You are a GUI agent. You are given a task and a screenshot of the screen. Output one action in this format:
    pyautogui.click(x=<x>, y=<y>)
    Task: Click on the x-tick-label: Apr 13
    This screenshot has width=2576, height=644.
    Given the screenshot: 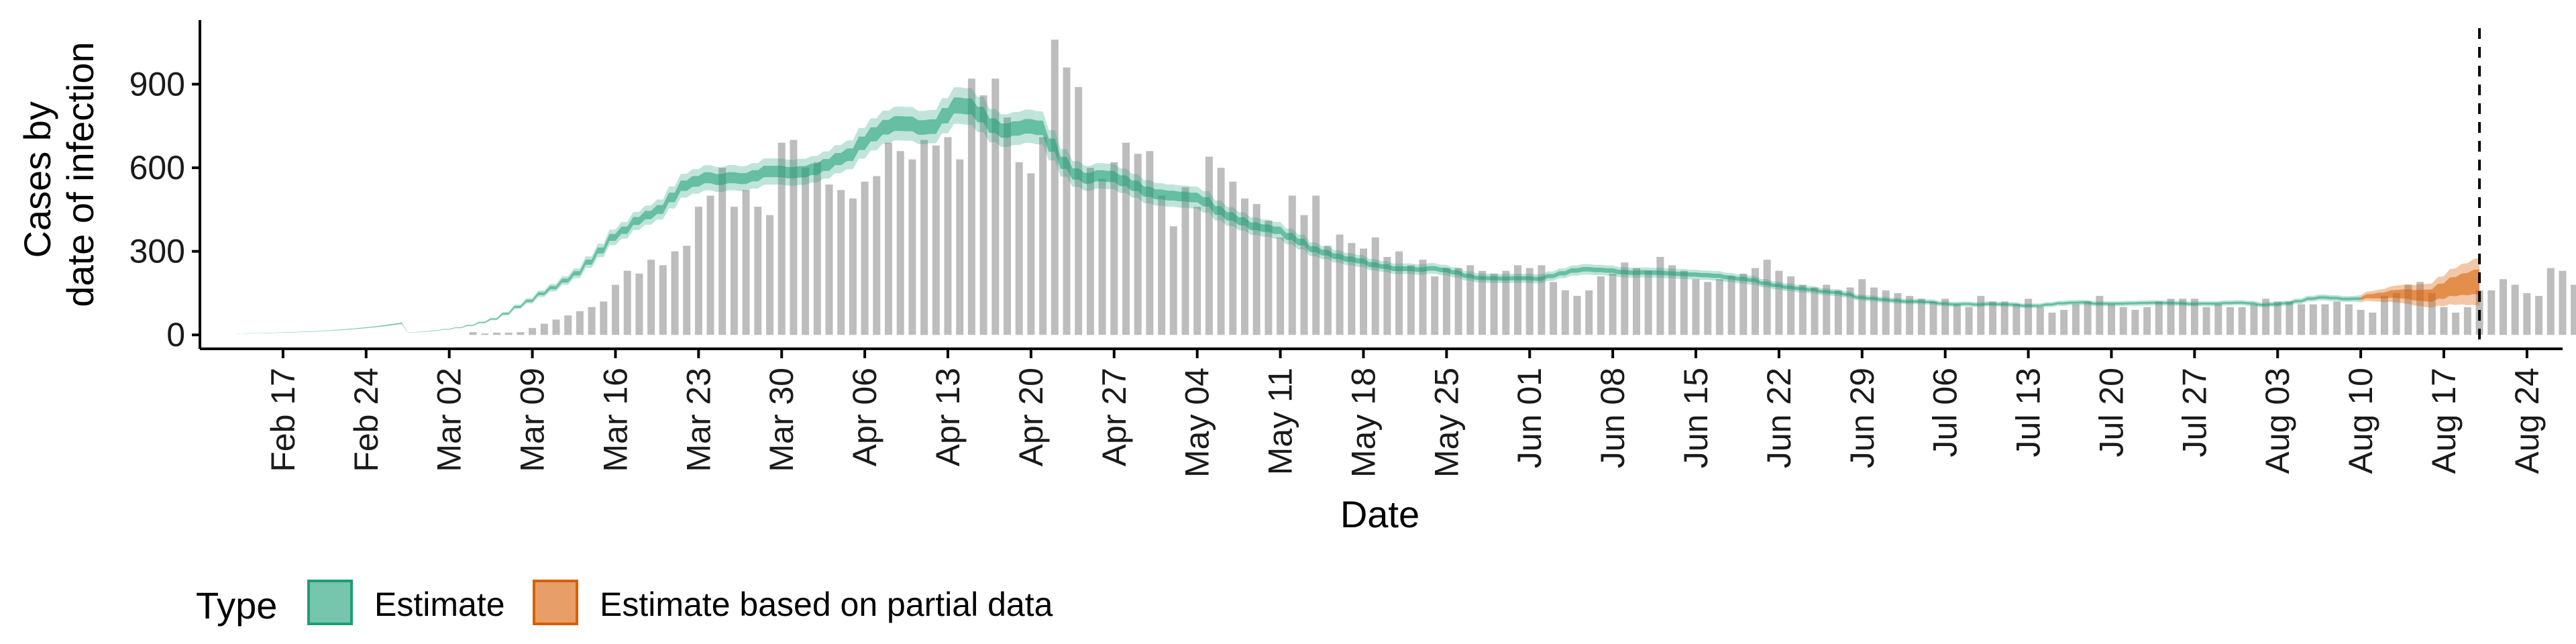 What is the action you would take?
    pyautogui.click(x=948, y=417)
    